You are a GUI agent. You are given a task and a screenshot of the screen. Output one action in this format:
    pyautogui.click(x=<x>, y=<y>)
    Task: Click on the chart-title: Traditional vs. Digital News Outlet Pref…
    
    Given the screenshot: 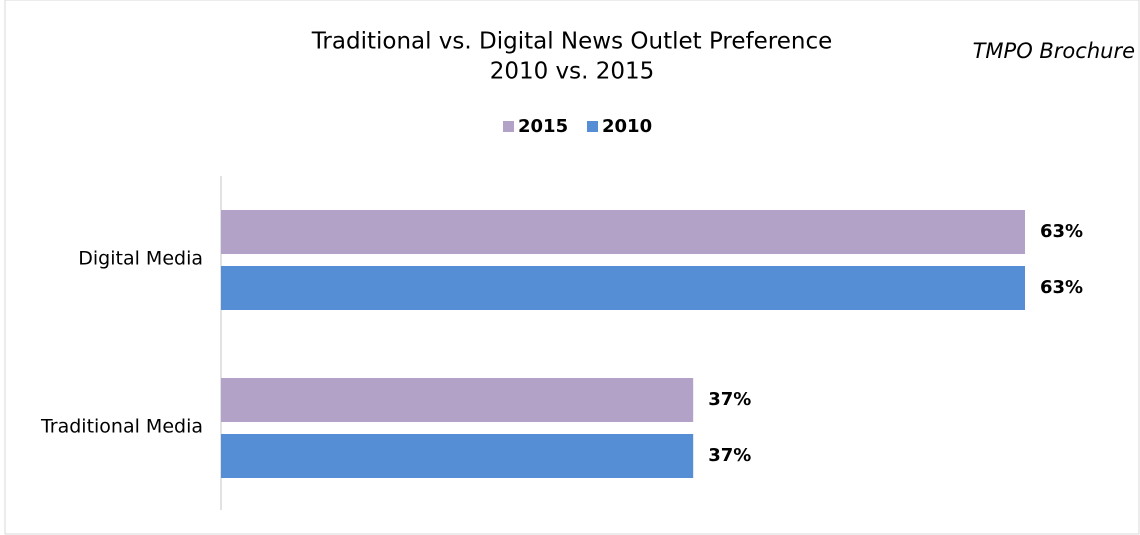 What is the action you would take?
    pyautogui.click(x=572, y=42)
    